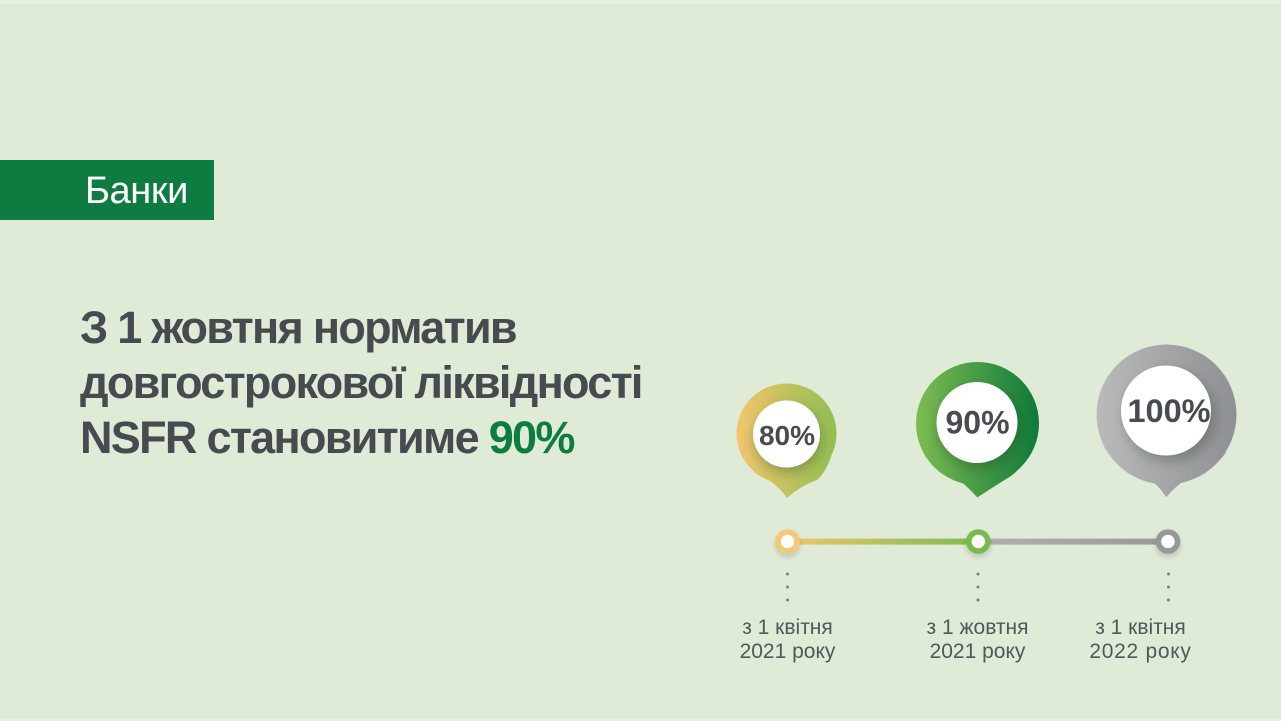 The height and width of the screenshot is (721, 1281). Describe the element at coordinates (977, 423) in the screenshot. I see `svg-text: 90%` at that location.